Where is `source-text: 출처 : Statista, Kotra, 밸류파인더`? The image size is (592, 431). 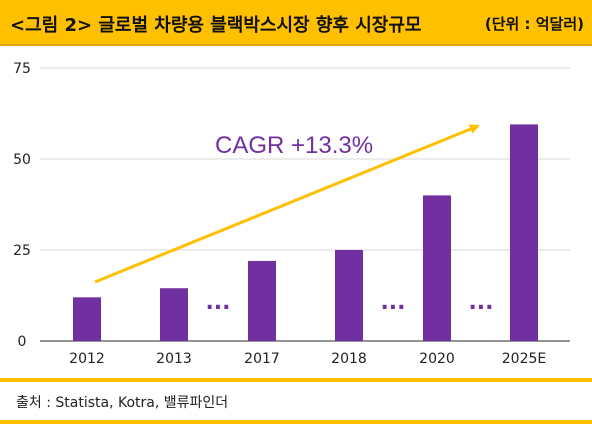
source-text: 출처 : Statista, Kotra, 밸류파인더 is located at coordinates (122, 403).